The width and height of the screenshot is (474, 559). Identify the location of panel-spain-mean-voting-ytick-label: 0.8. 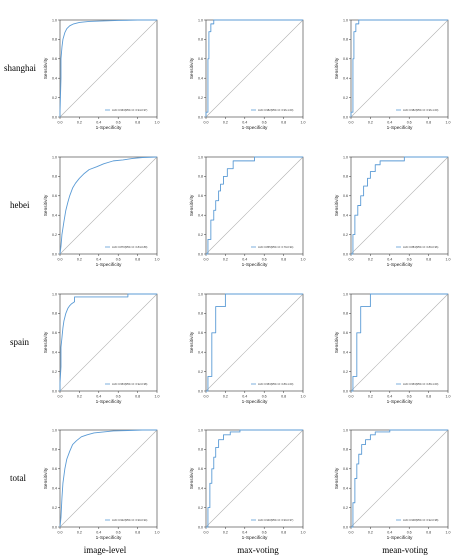
(345, 314).